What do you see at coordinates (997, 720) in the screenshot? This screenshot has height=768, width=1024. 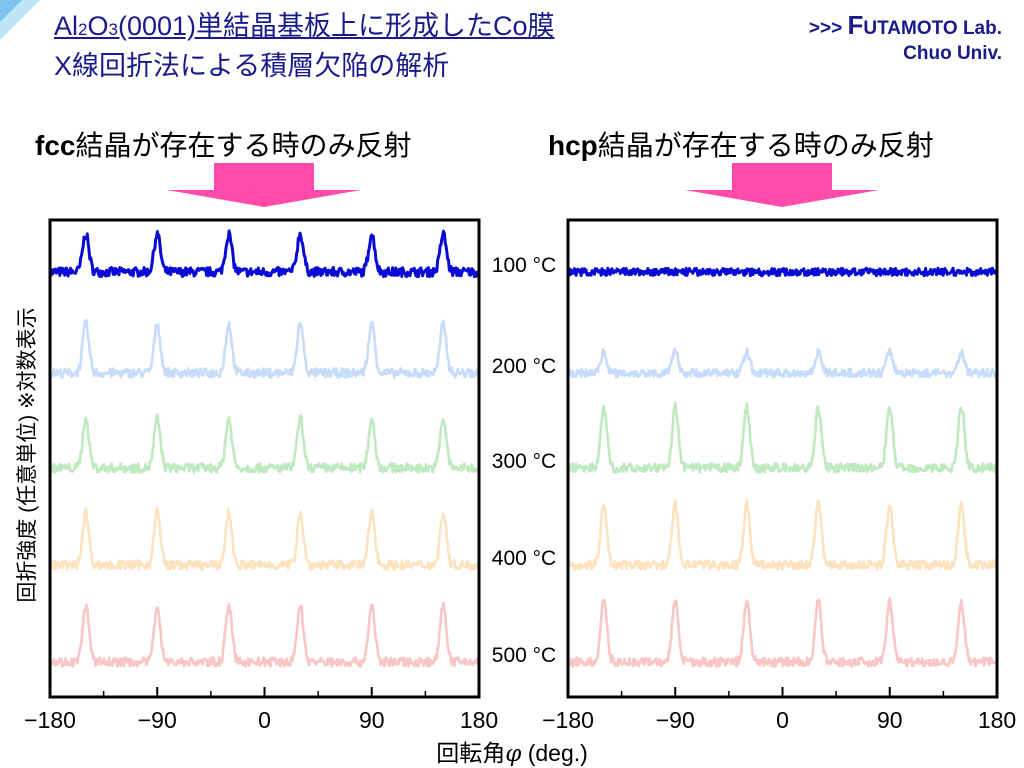 I see `hcp-x-tick-label: 180` at bounding box center [997, 720].